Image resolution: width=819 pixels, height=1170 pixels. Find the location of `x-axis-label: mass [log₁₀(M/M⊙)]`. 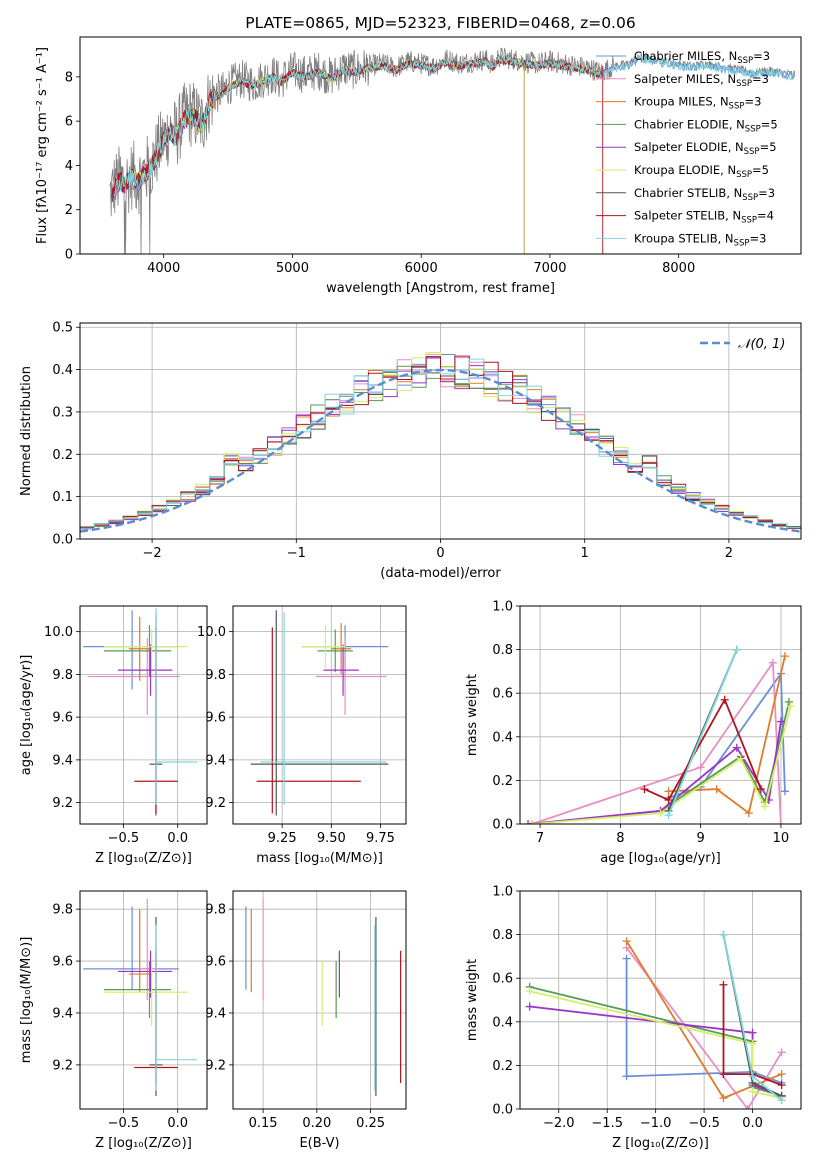

x-axis-label: mass [log₁₀(M/M⊙)] is located at coordinates (319, 858).